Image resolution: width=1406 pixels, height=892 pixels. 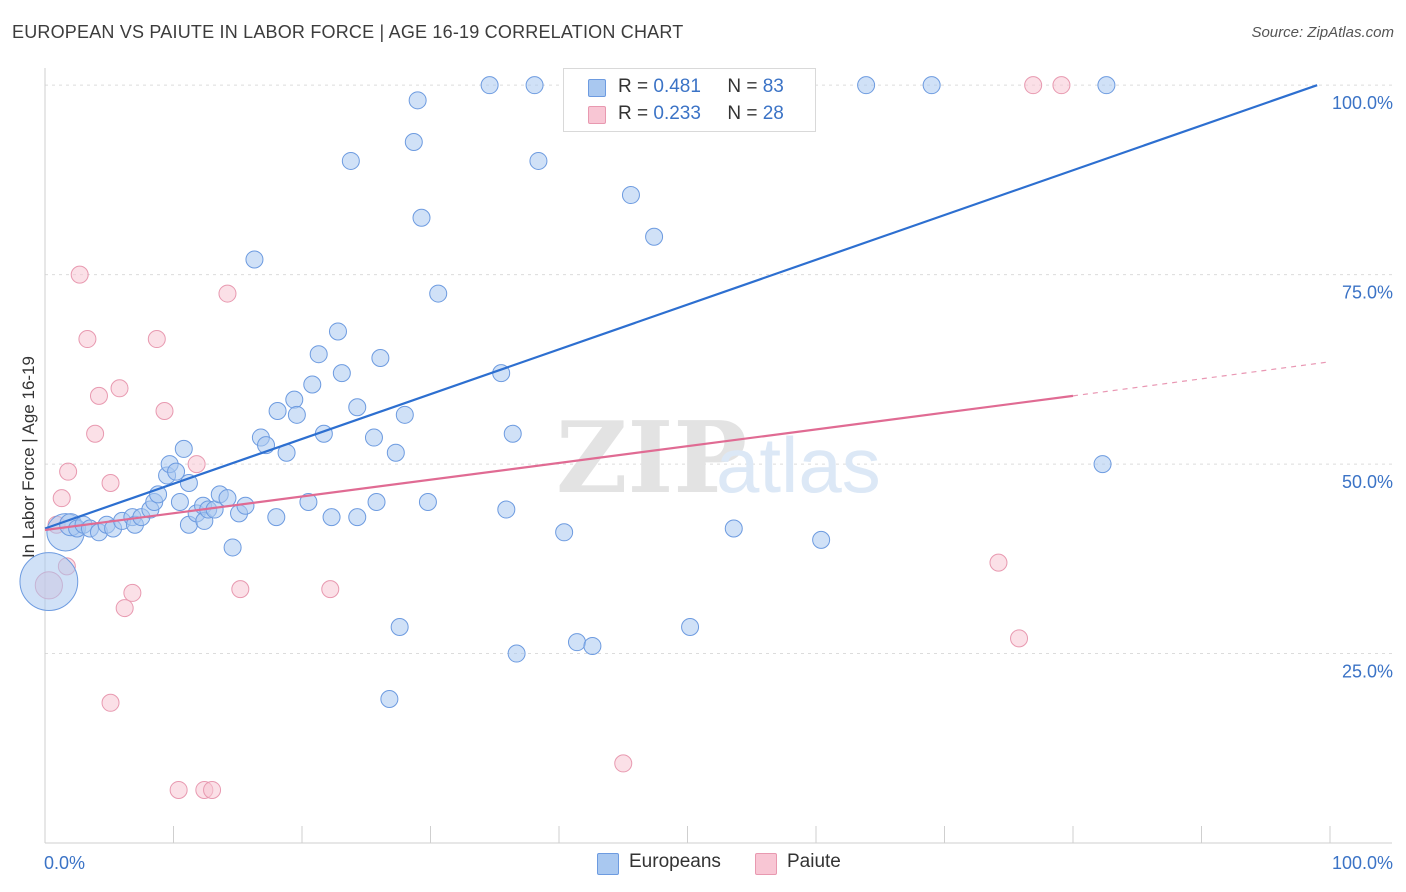 I want to click on legend-n-label: N =, so click(x=742, y=113).